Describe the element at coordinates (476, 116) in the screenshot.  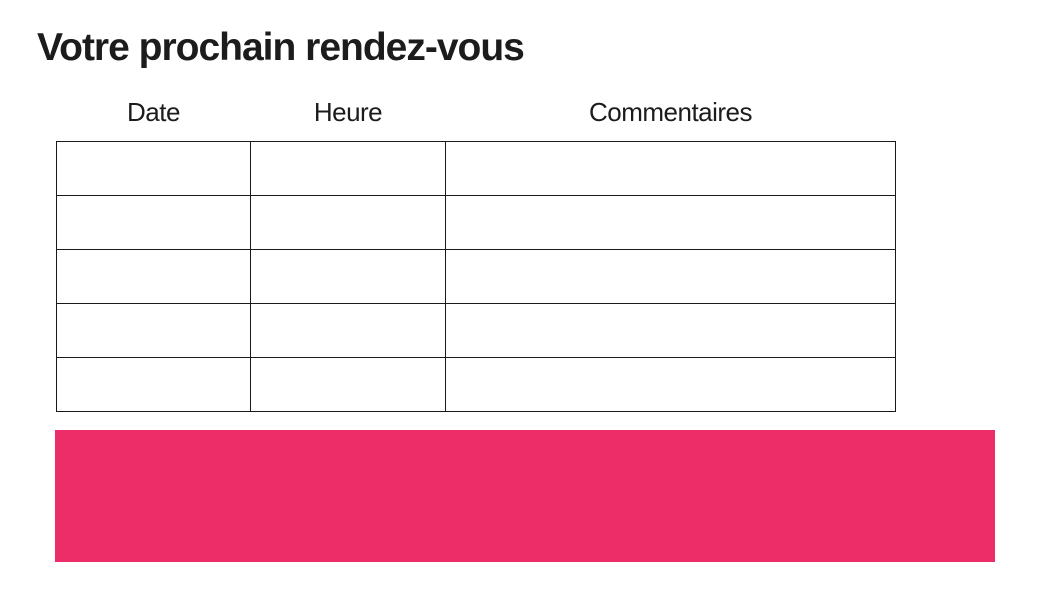
I see `table-header-row: Date Heure Commentaires` at that location.